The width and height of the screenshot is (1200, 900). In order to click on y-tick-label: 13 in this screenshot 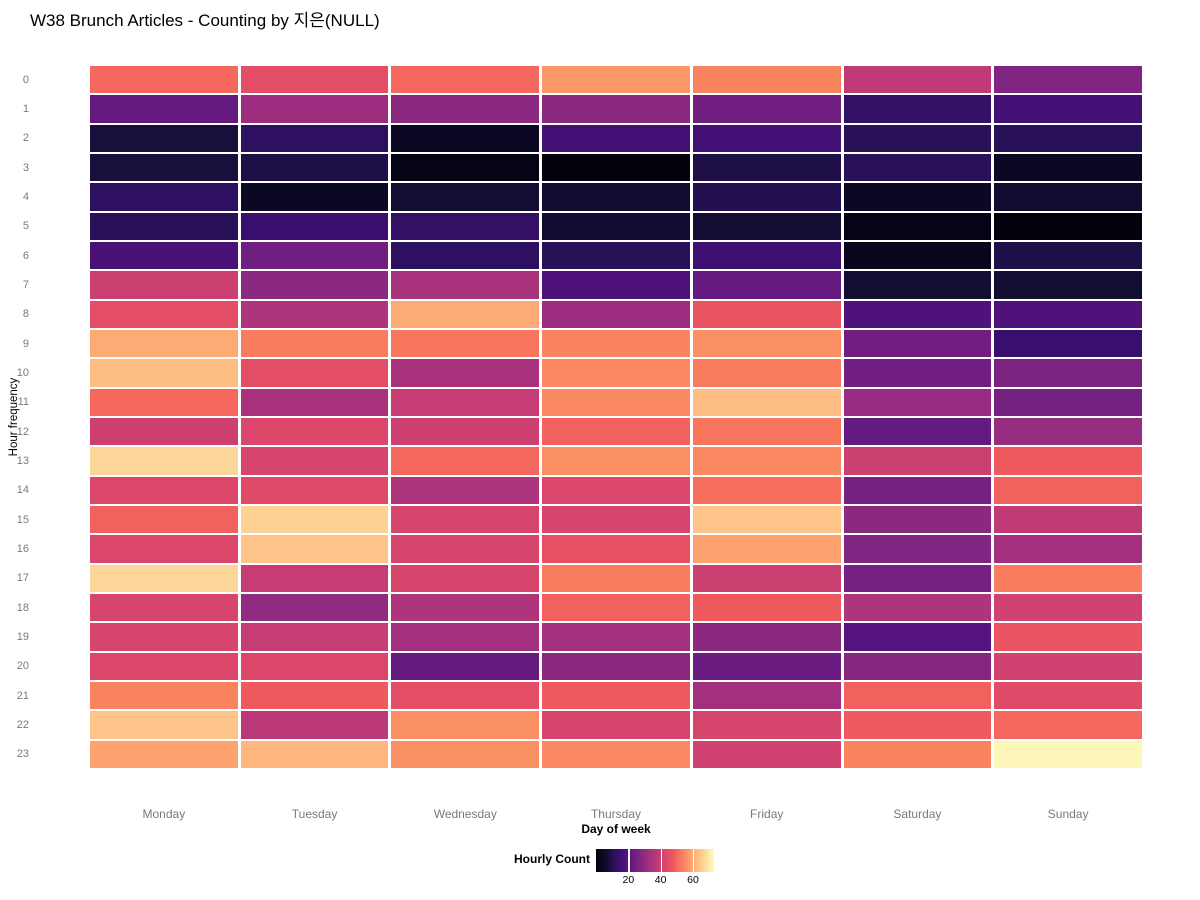, I will do `click(22, 460)`.